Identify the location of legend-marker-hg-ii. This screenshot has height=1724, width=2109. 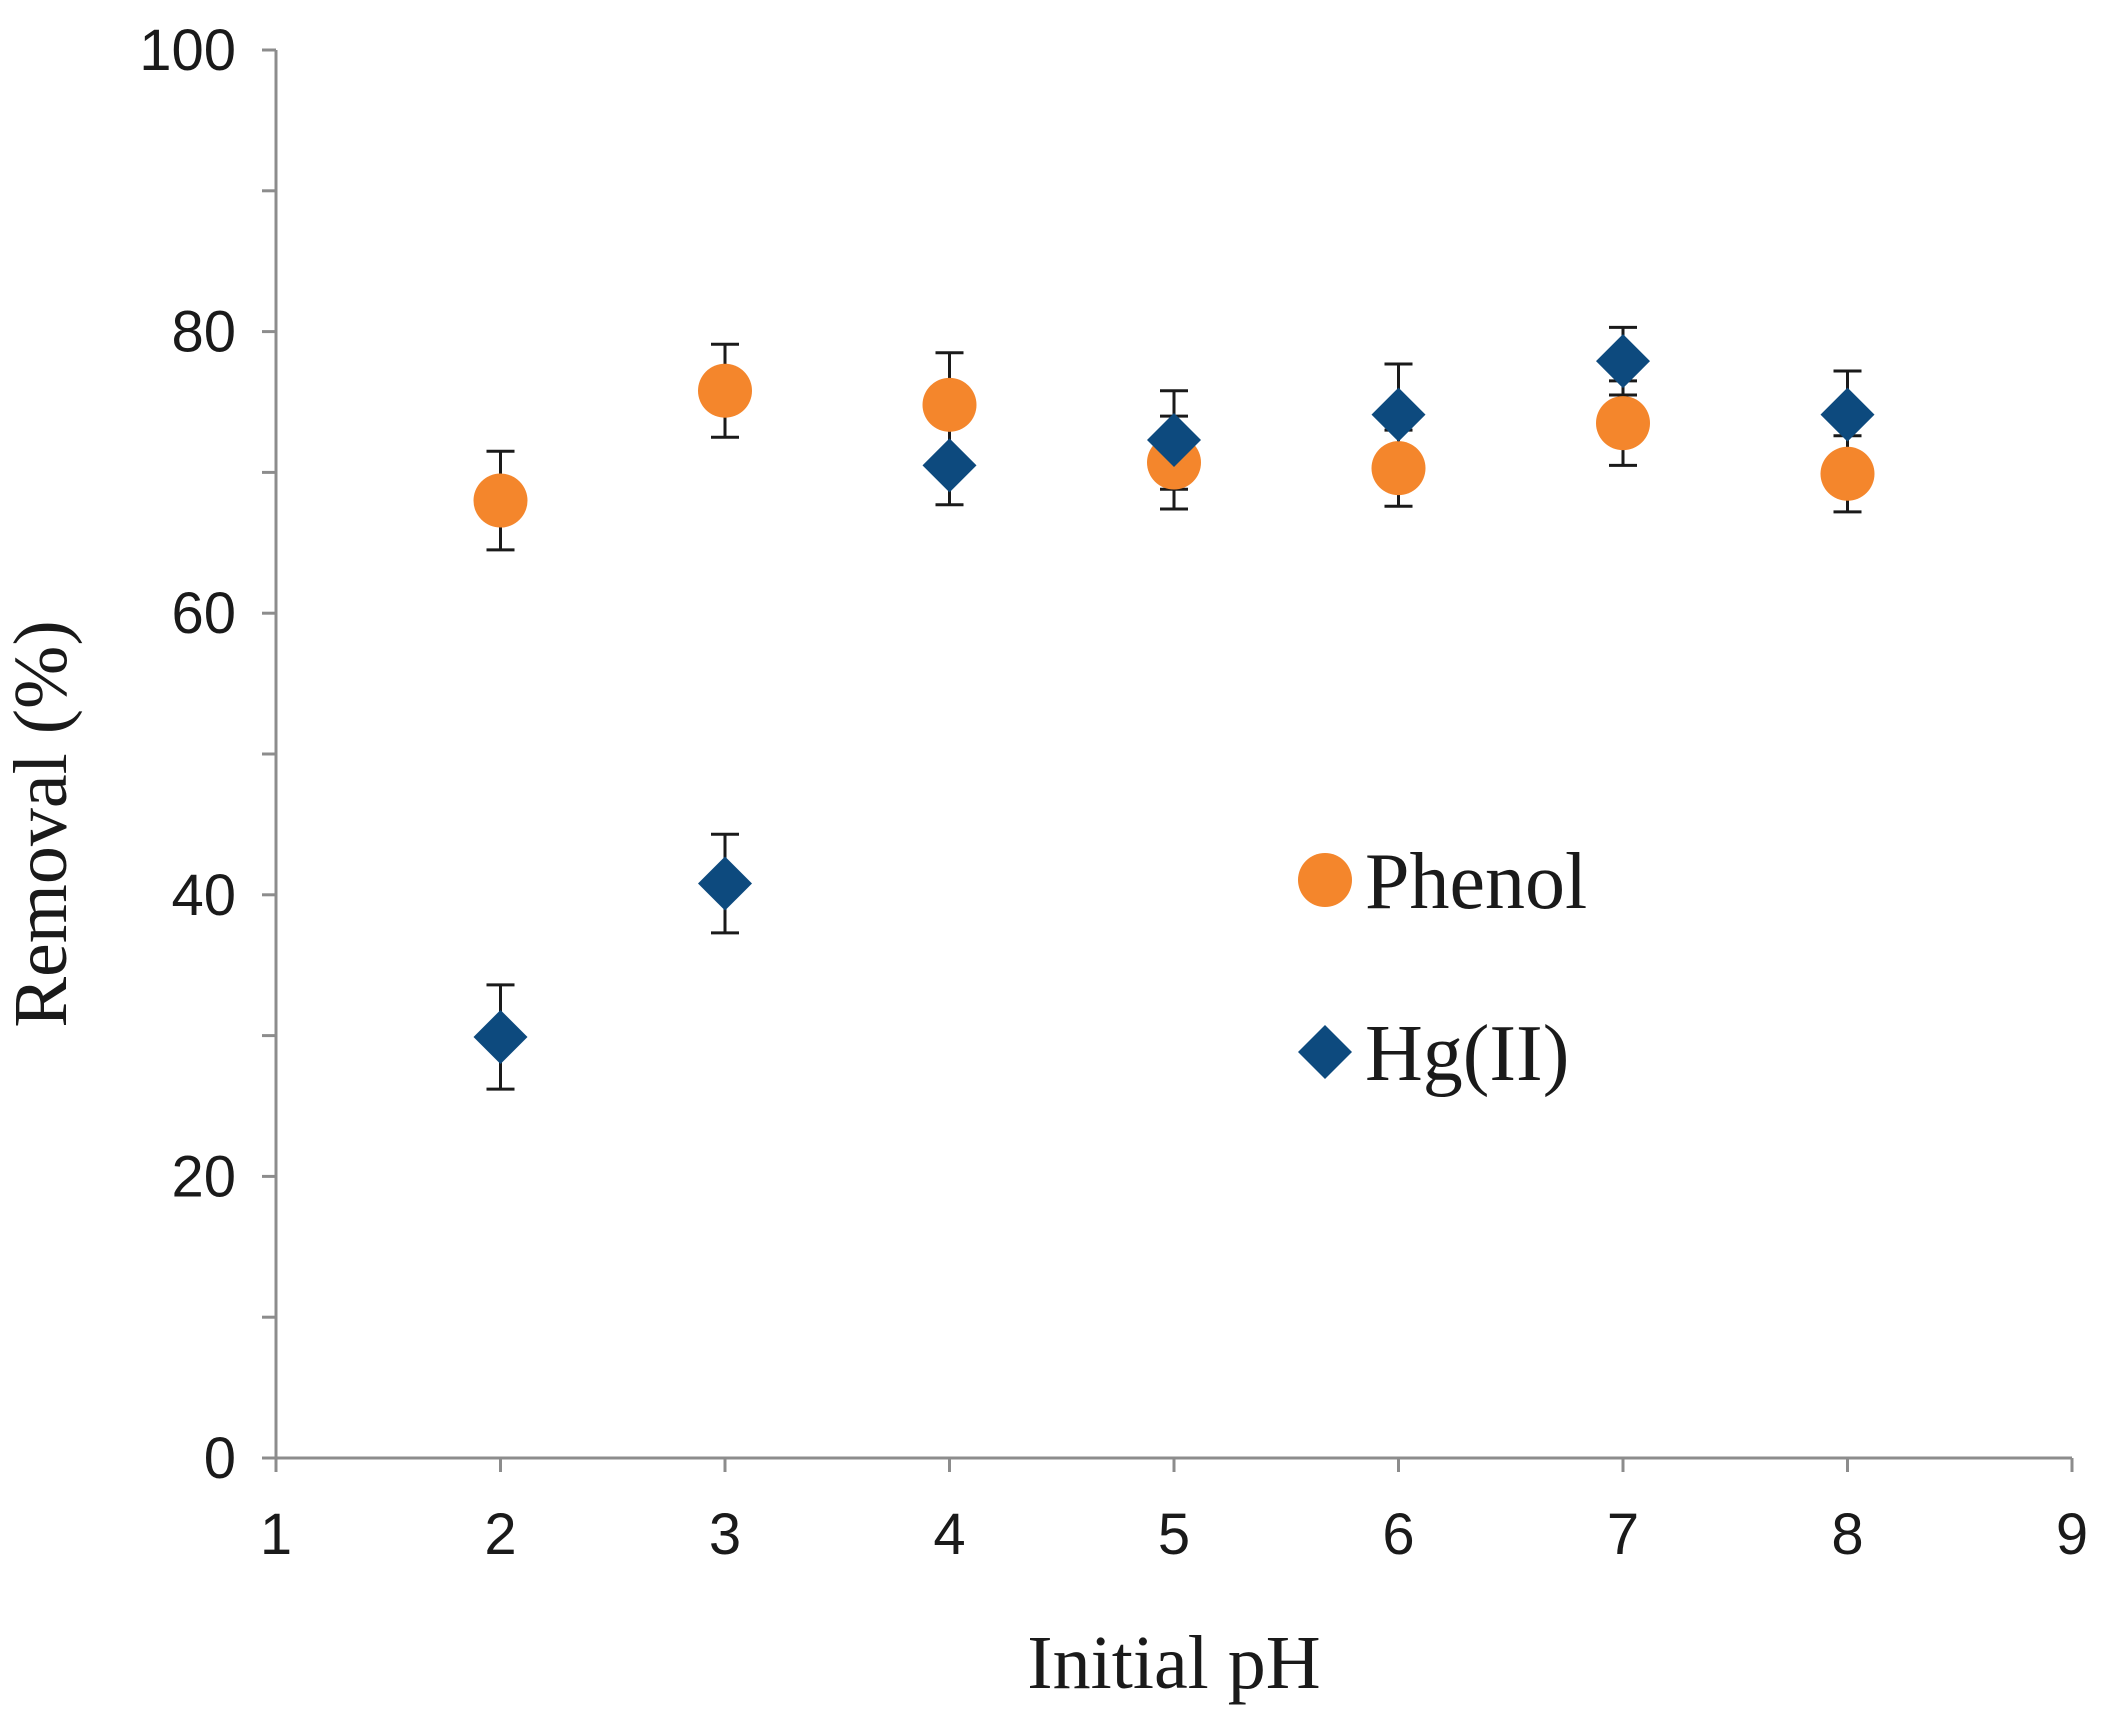
(1325, 1052).